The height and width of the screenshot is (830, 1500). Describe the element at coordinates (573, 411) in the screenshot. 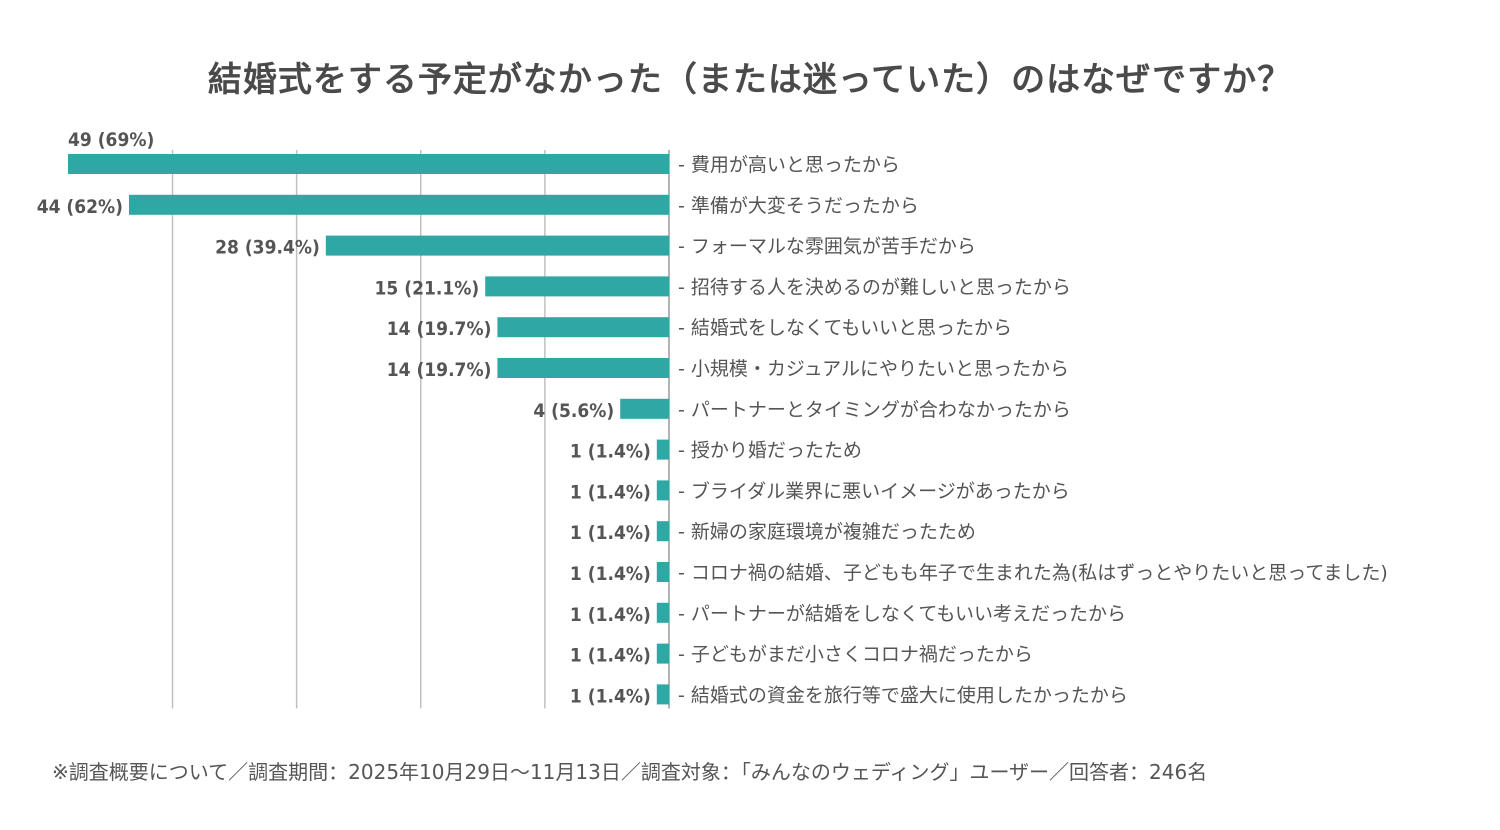

I see `value-label: 4 (5.6%)` at that location.